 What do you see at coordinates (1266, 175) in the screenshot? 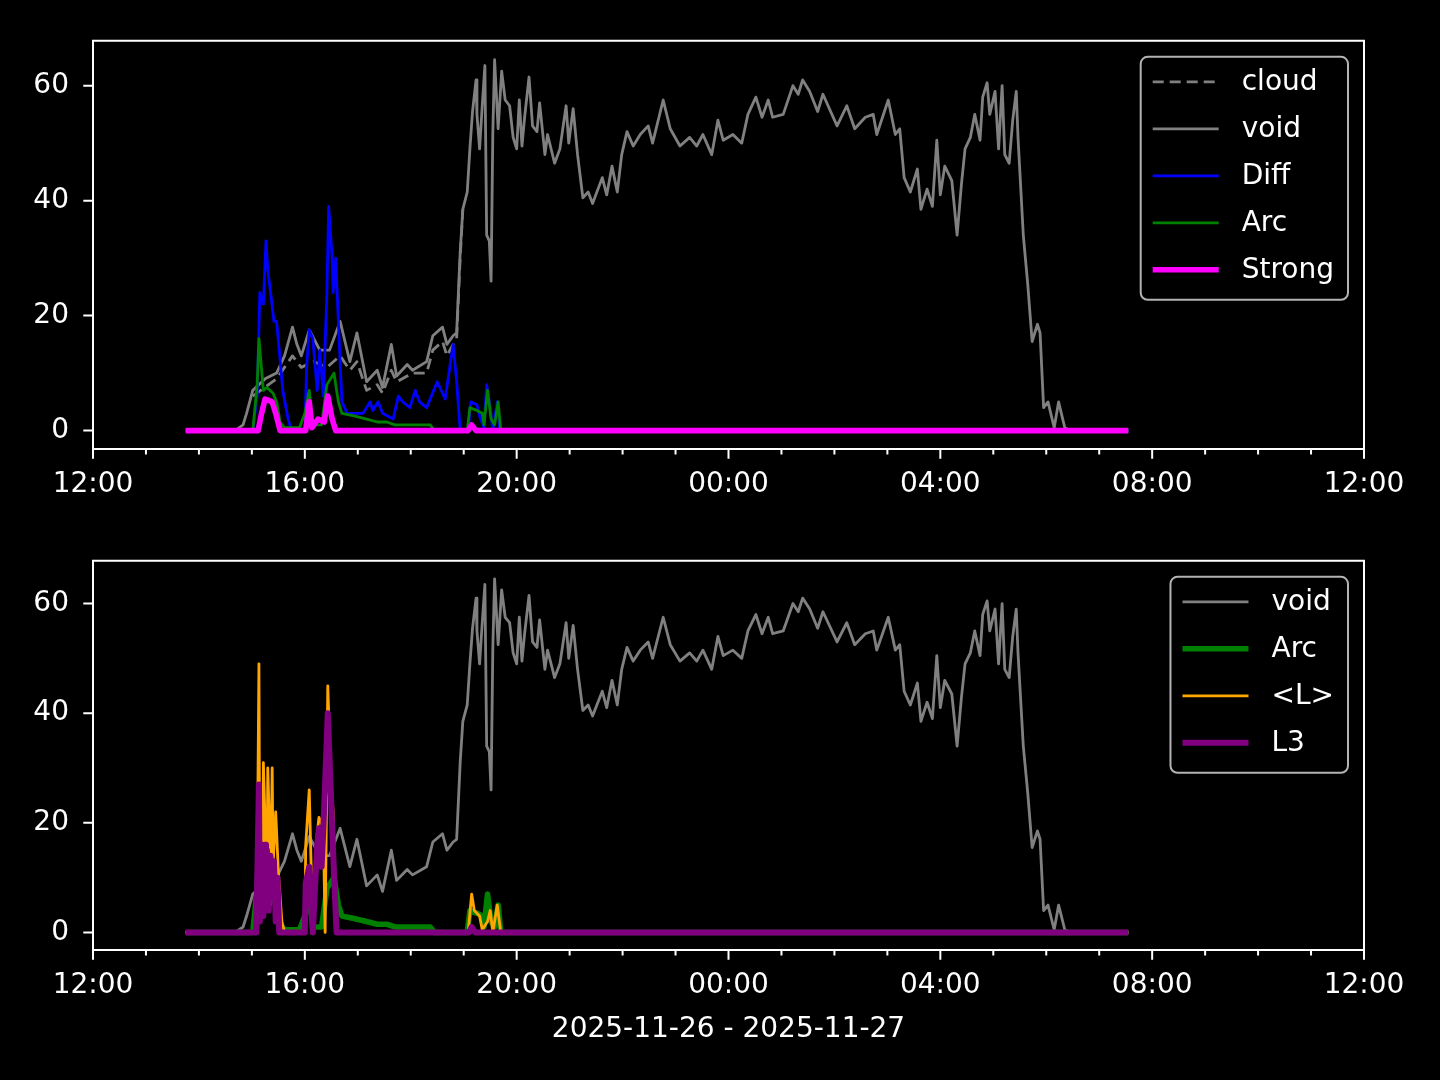
I see `legend-label: Diff` at bounding box center [1266, 175].